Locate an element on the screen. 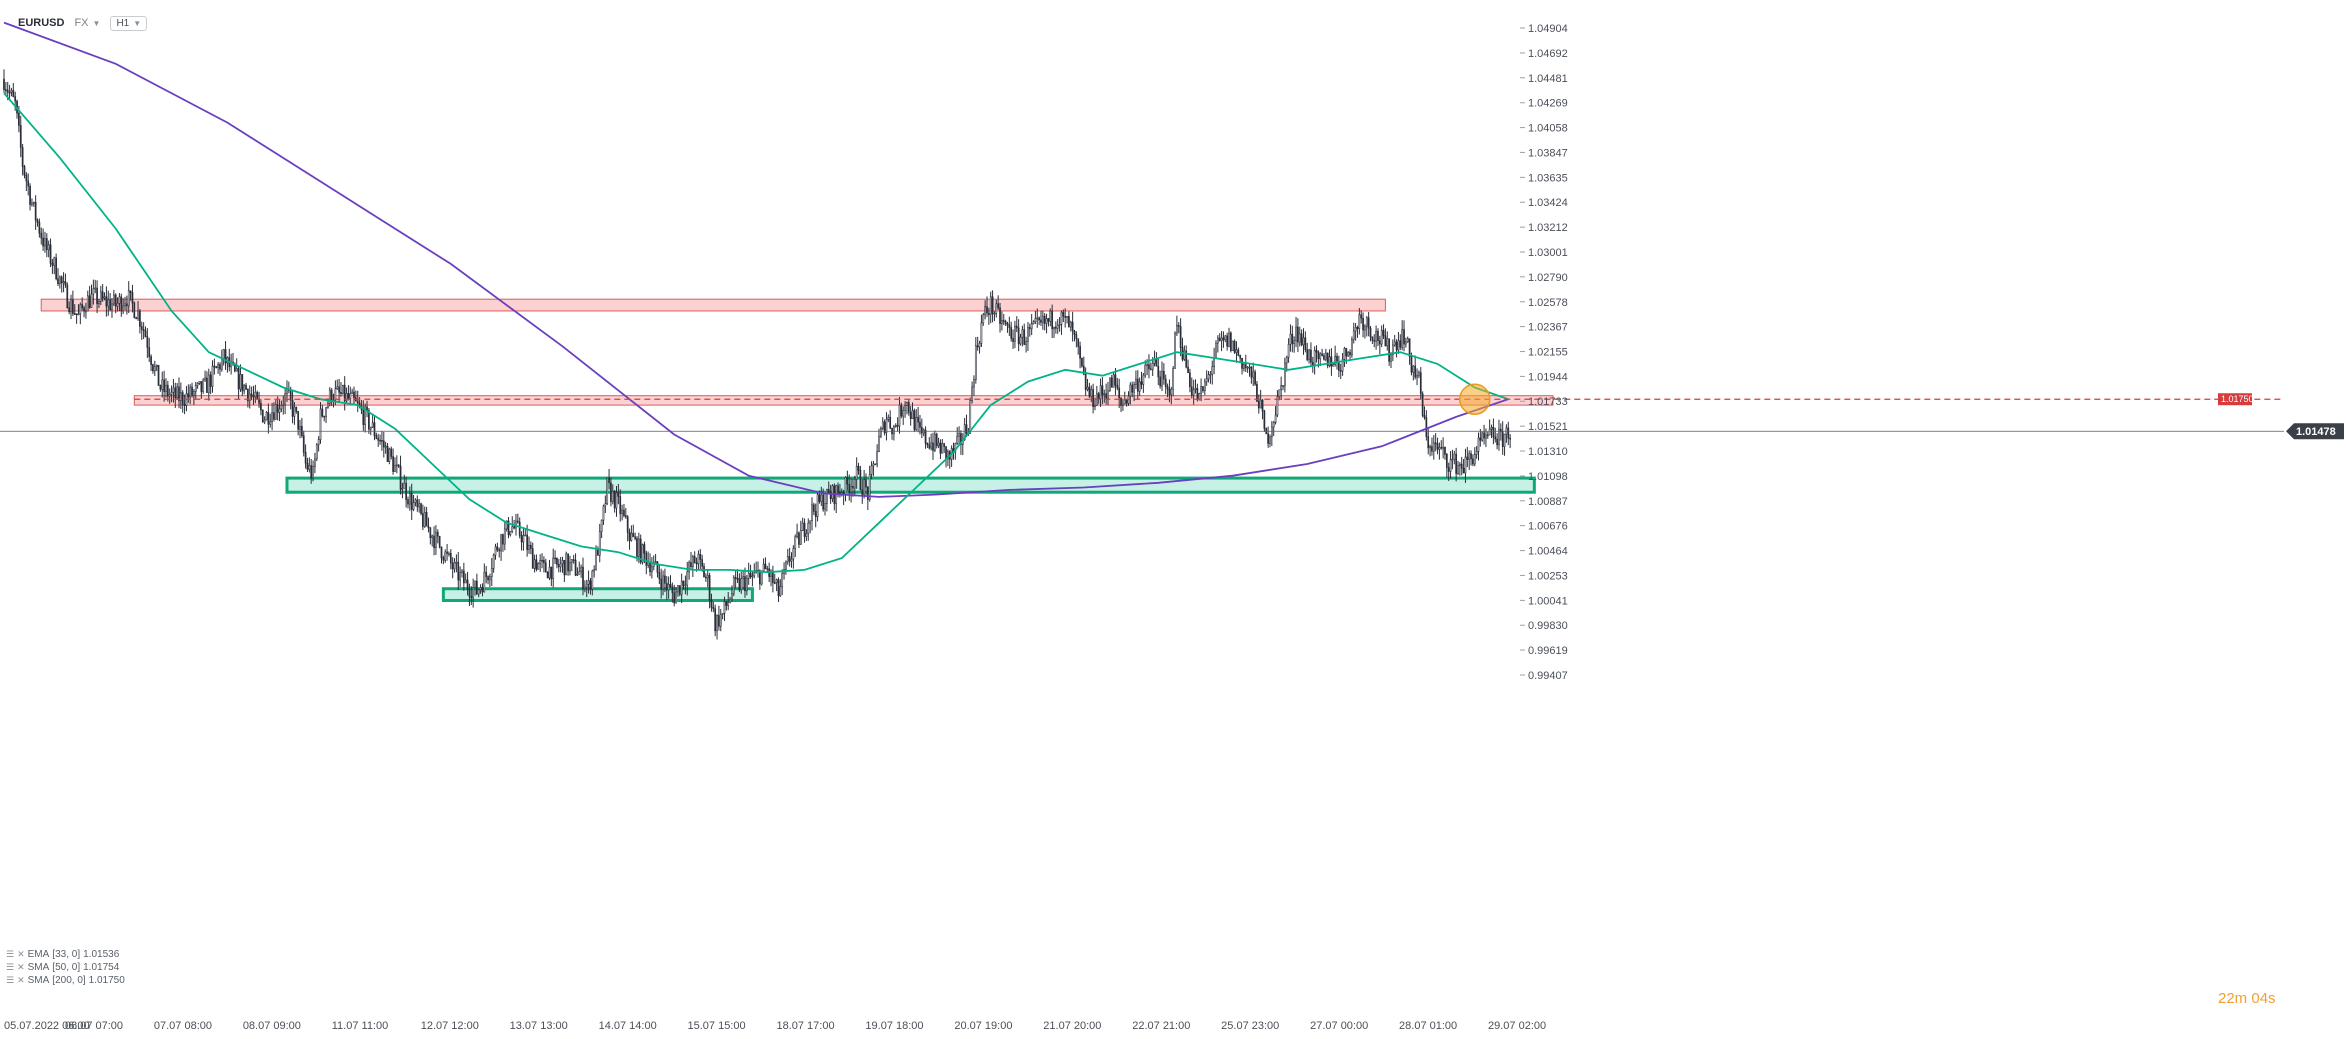 The width and height of the screenshot is (2346, 1039). legend-item-ema33: ☰ ✕ EMA [33, 0] 1.01536 is located at coordinates (65, 954).